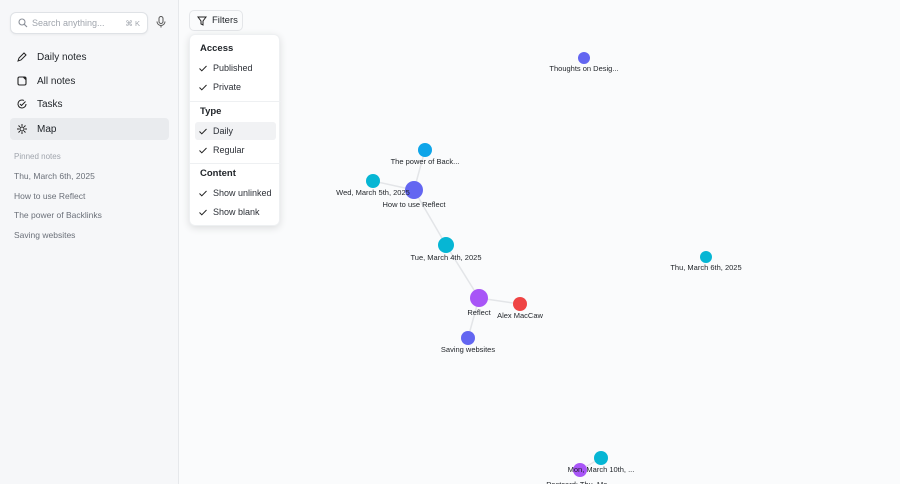  I want to click on graph-node-label: Wed, March 5th, 2025, so click(373, 192).